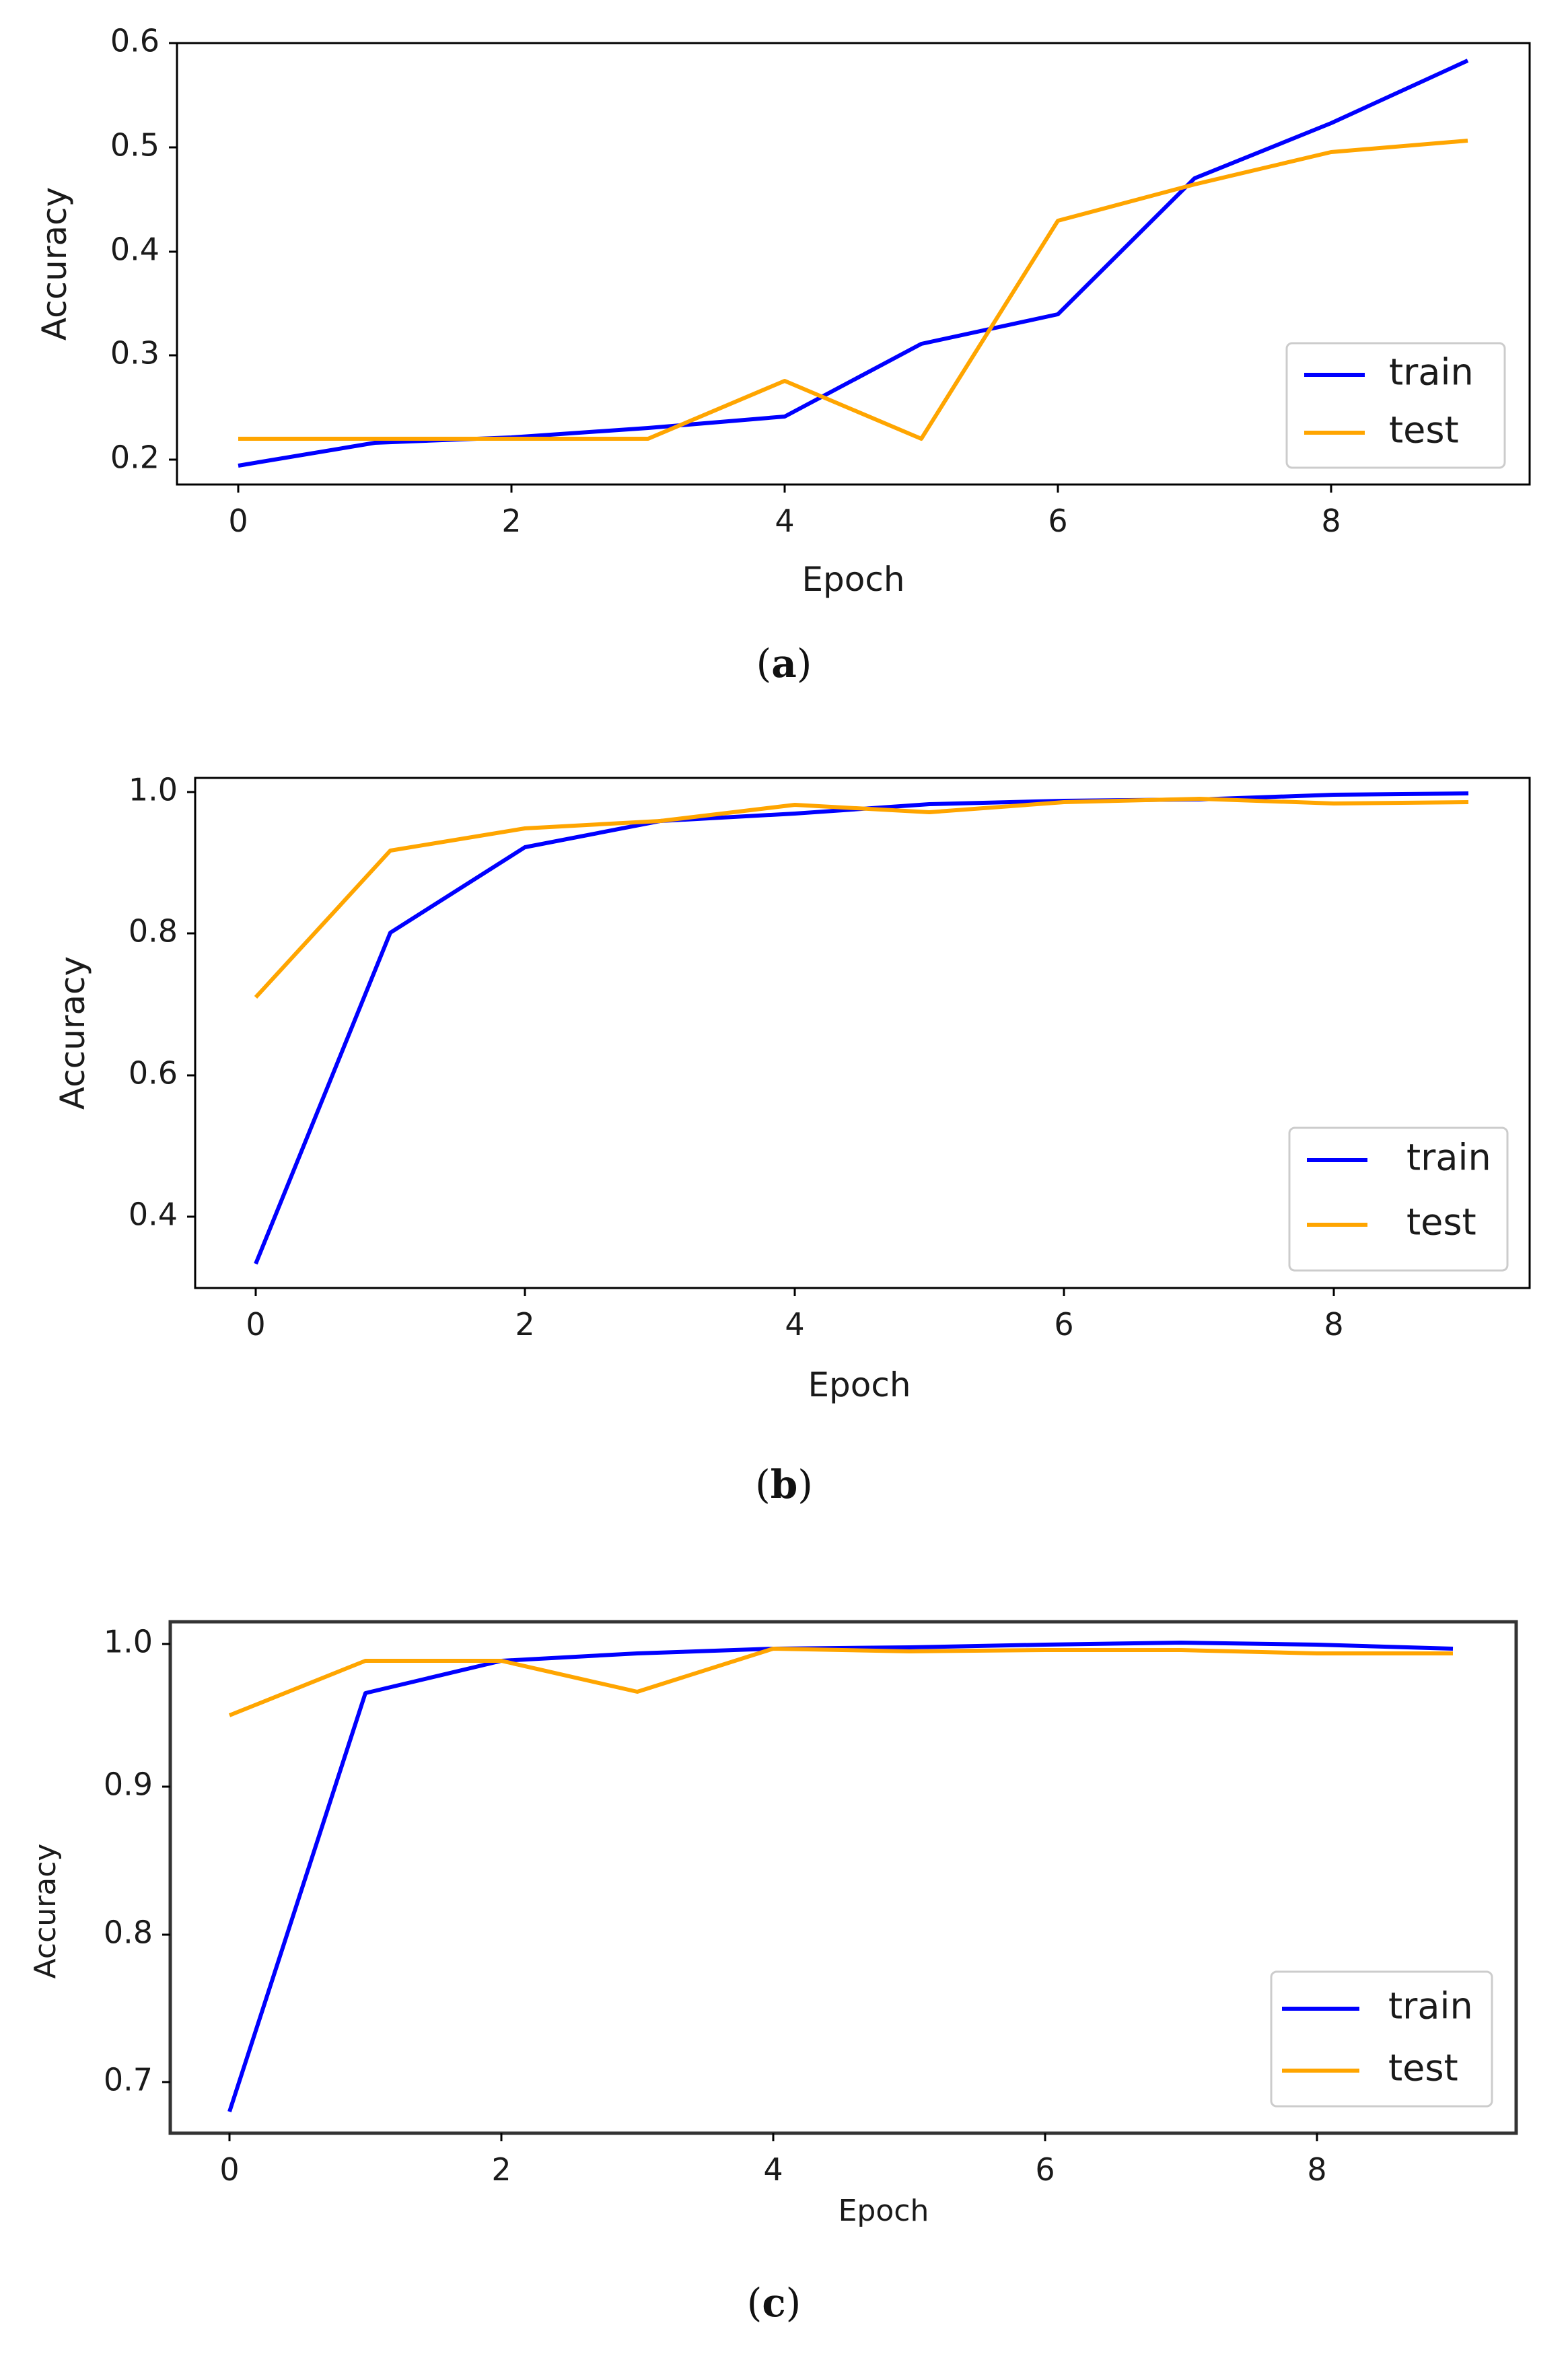 This screenshot has width=1568, height=2362. What do you see at coordinates (129, 1785) in the screenshot?
I see `y-tick-label: 0.9` at bounding box center [129, 1785].